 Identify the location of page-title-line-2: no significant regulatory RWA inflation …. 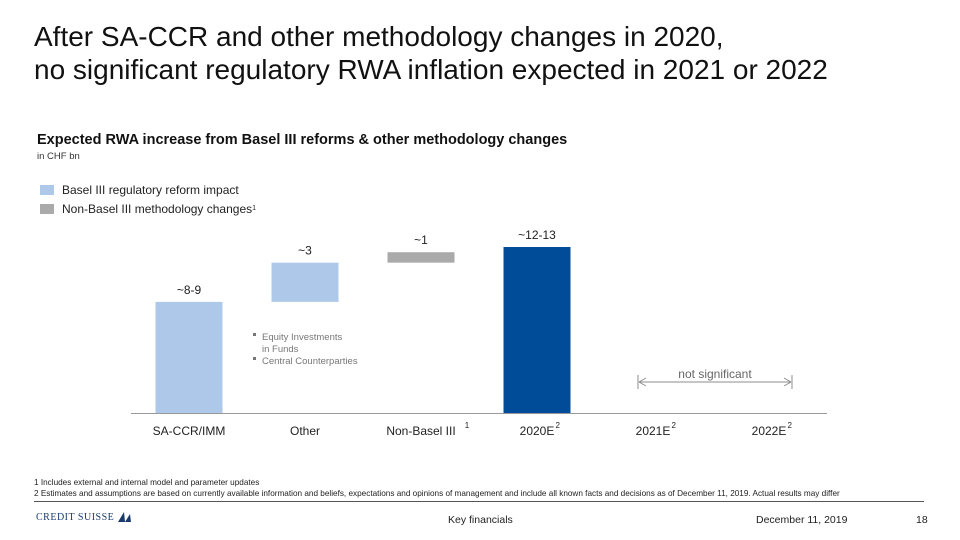
(431, 69).